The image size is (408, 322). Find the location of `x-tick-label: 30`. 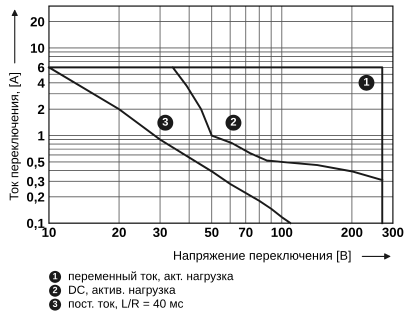

x-tick-label: 30 is located at coordinates (160, 233).